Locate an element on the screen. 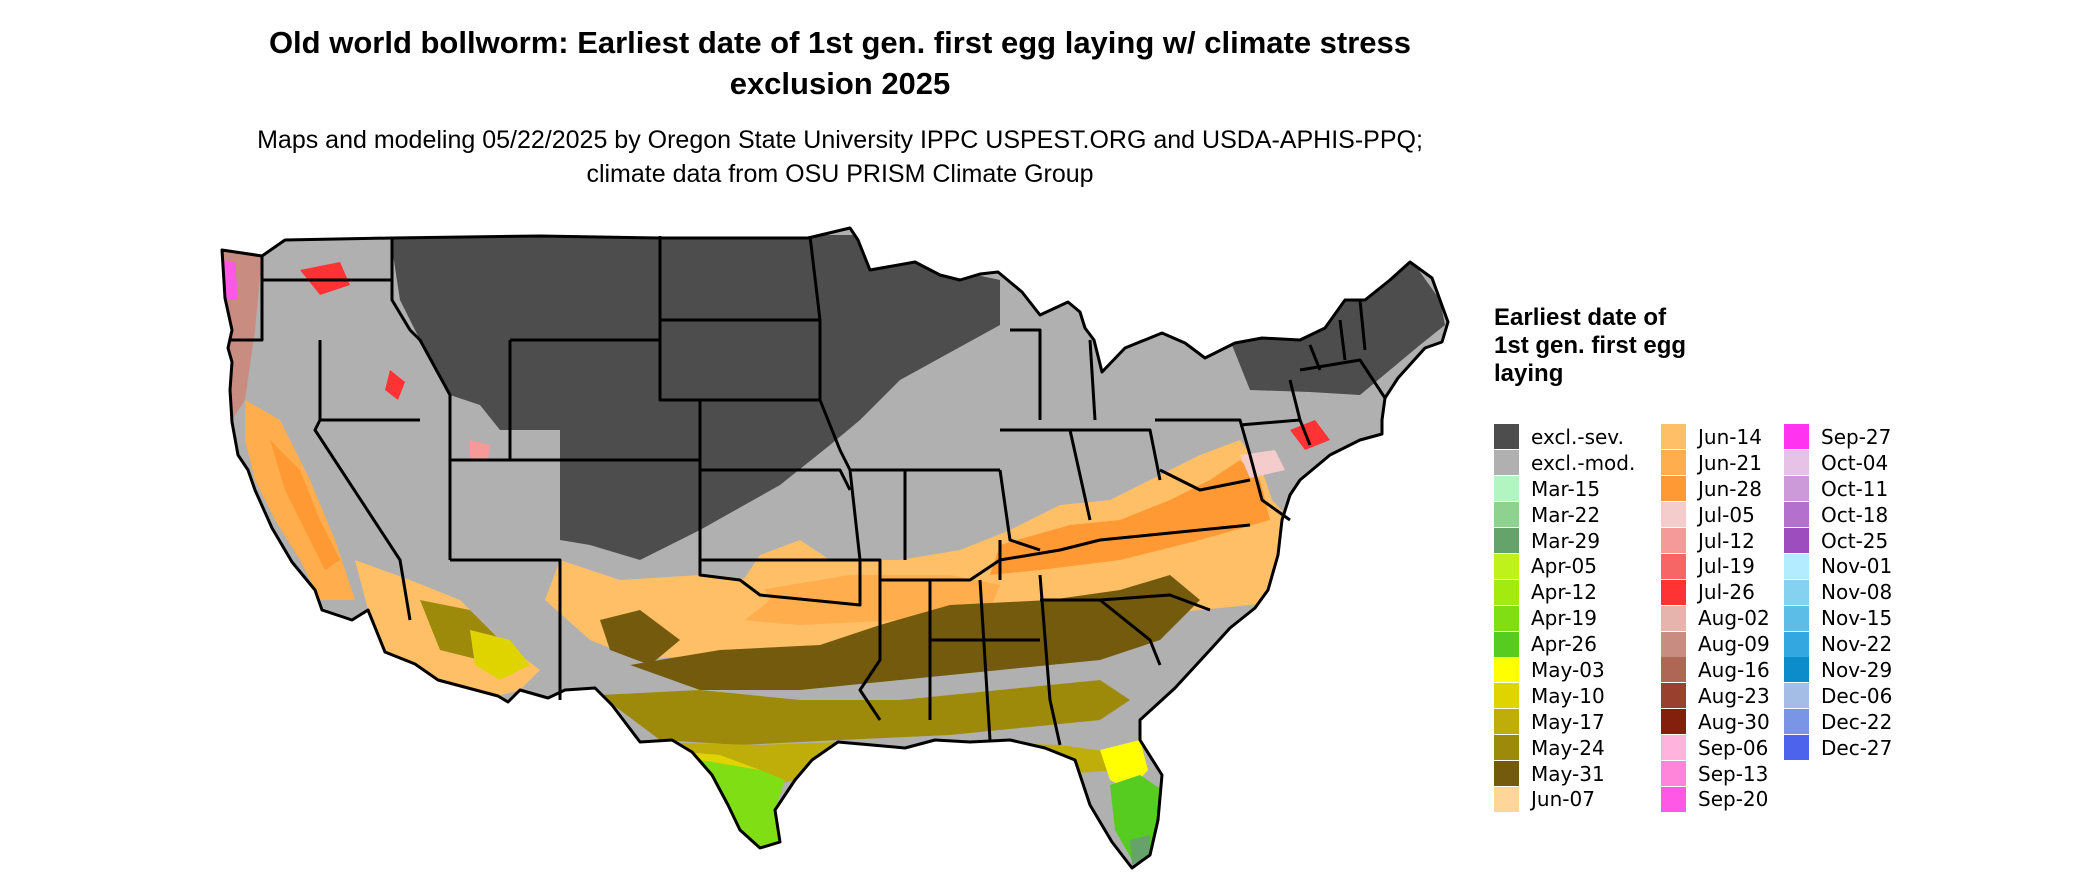  legend-item: Jun-21 is located at coordinates (1715, 463).